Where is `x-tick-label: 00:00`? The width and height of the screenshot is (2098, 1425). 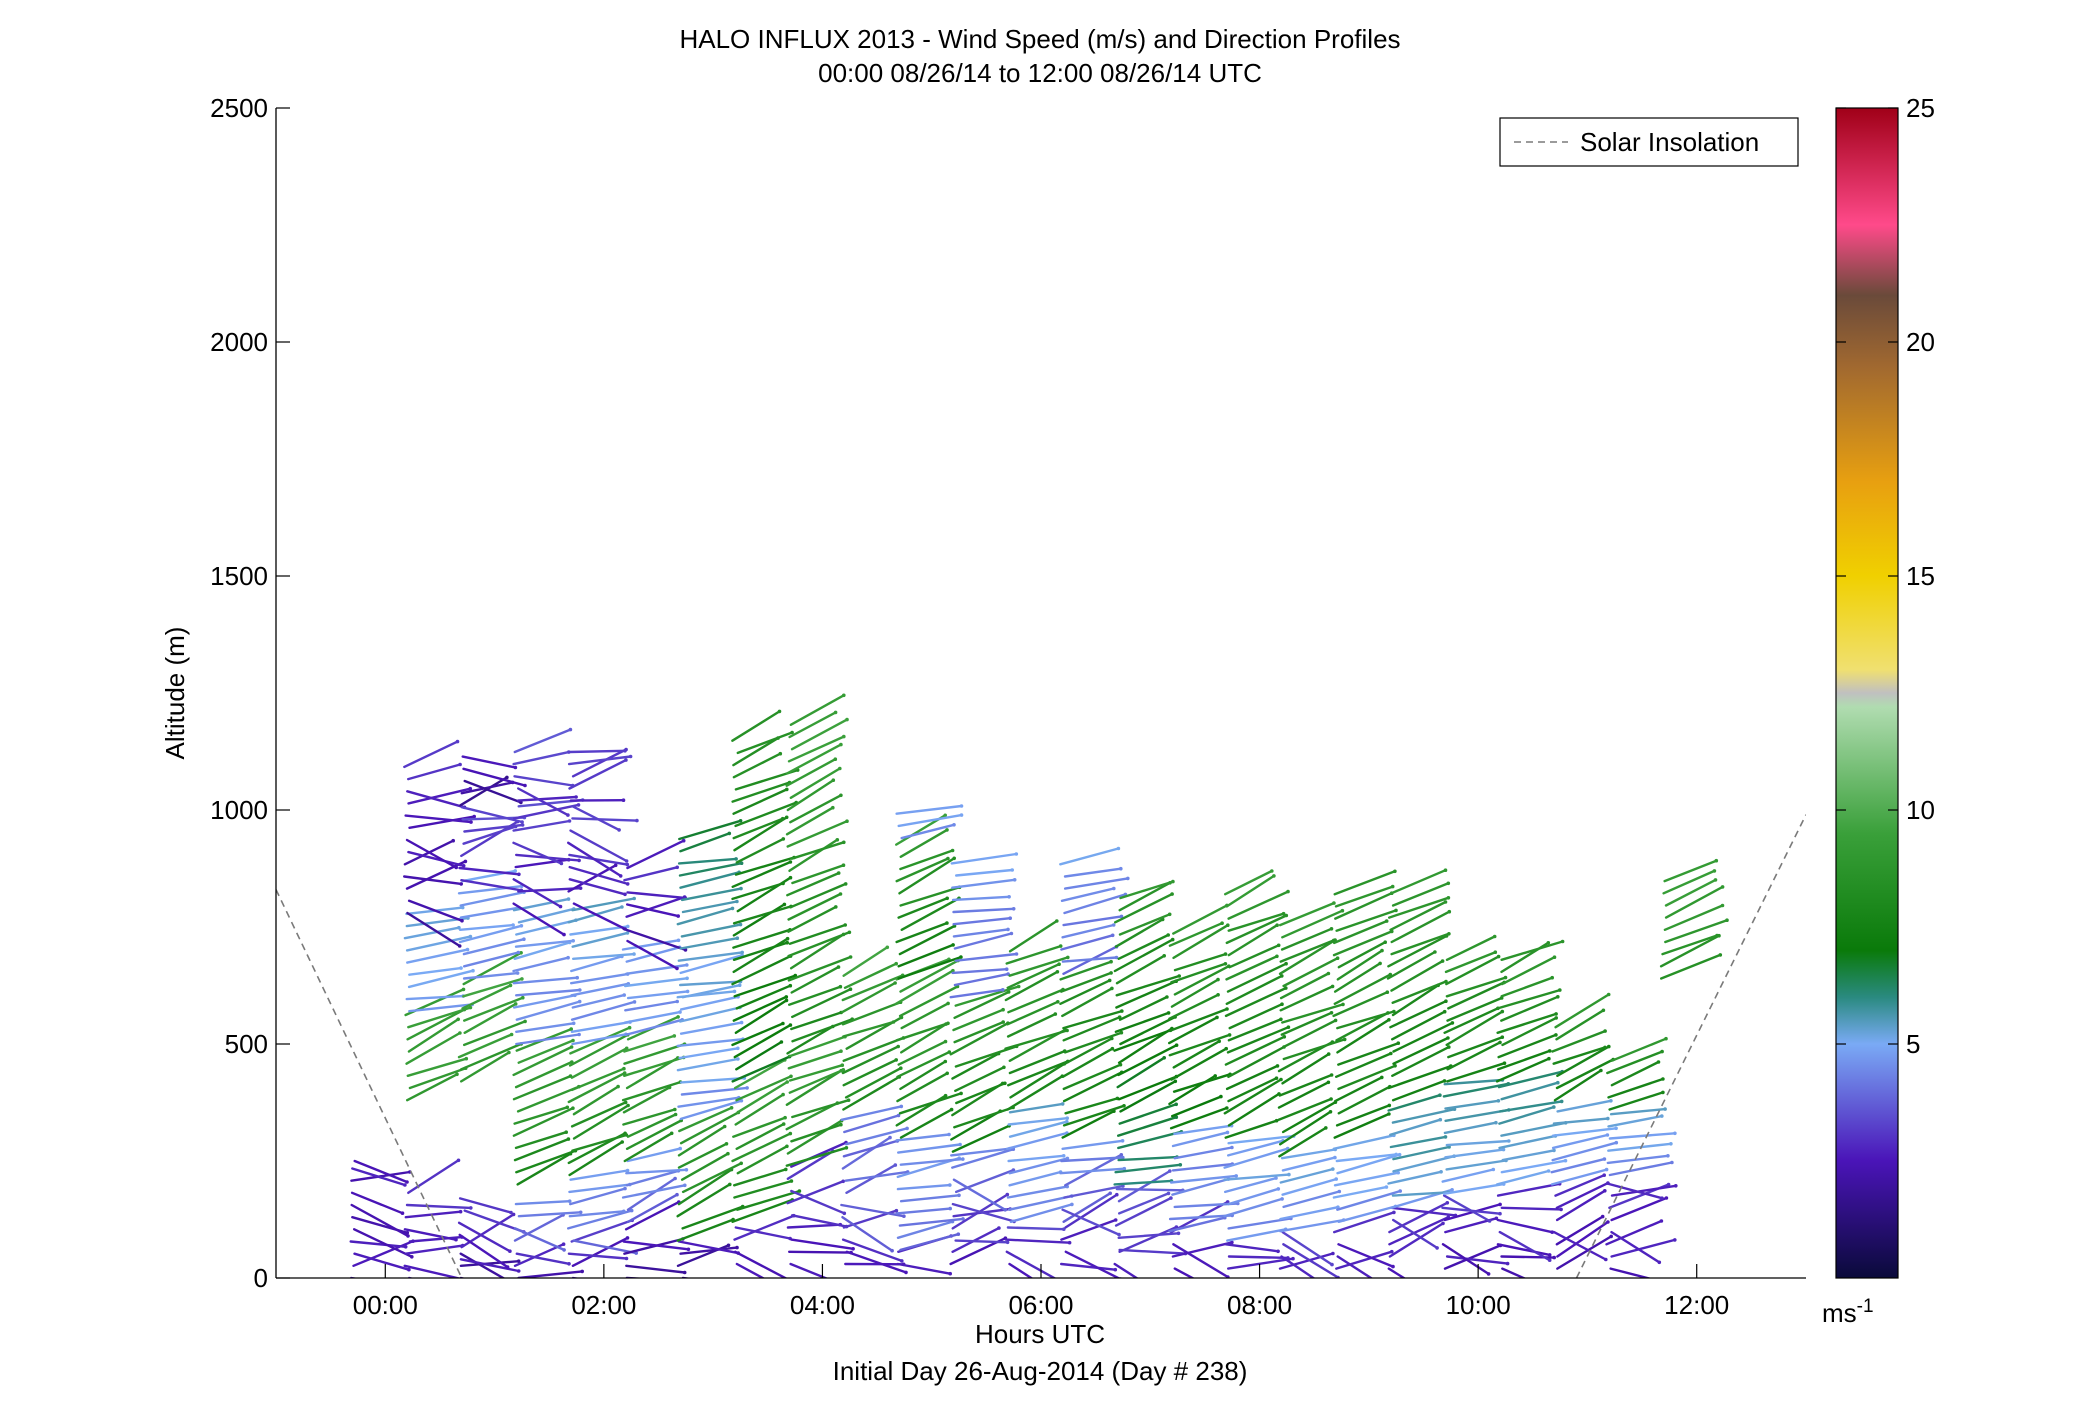 x-tick-label: 00:00 is located at coordinates (385, 1305).